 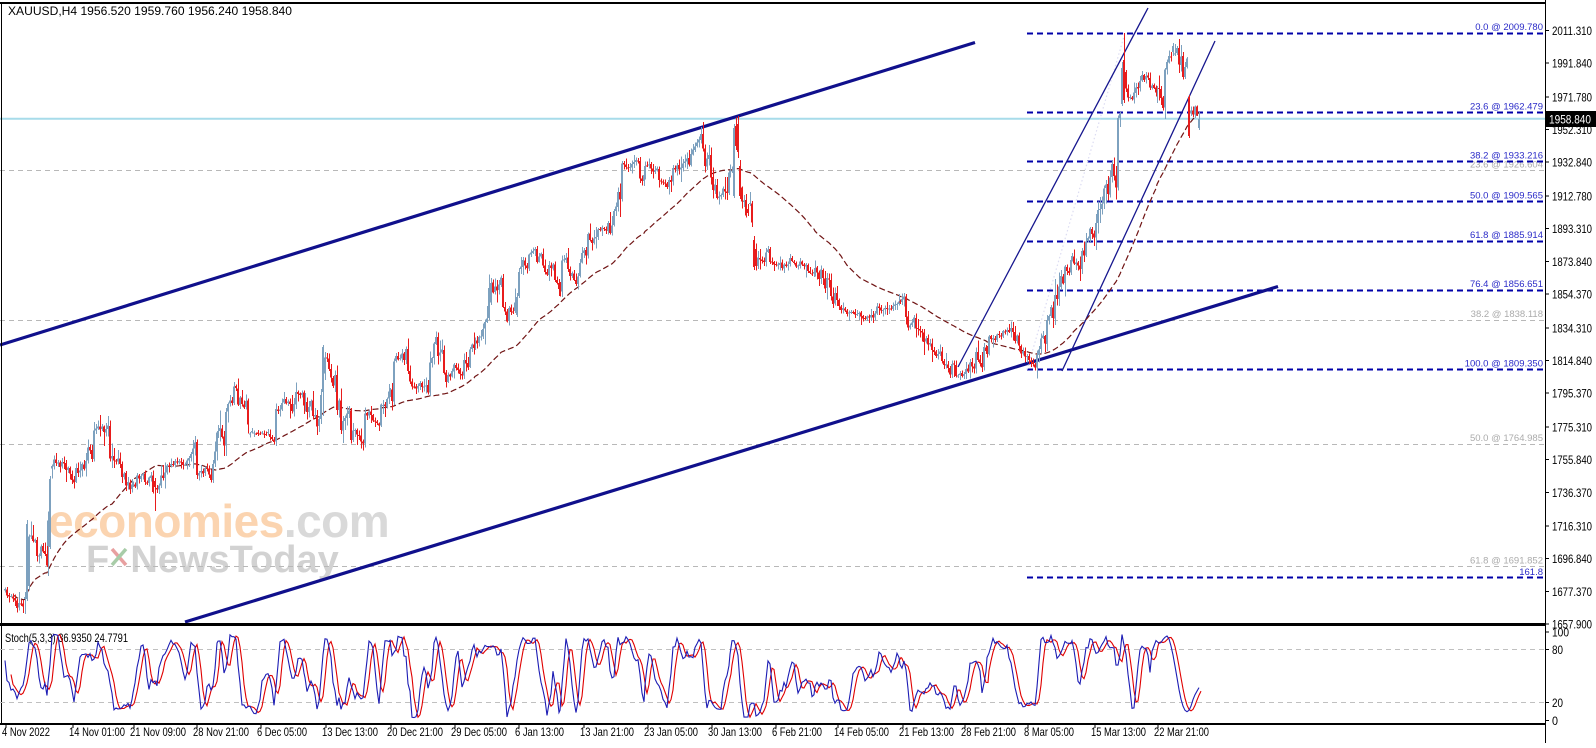 I want to click on svg-text: 2011.310, so click(x=1572, y=31).